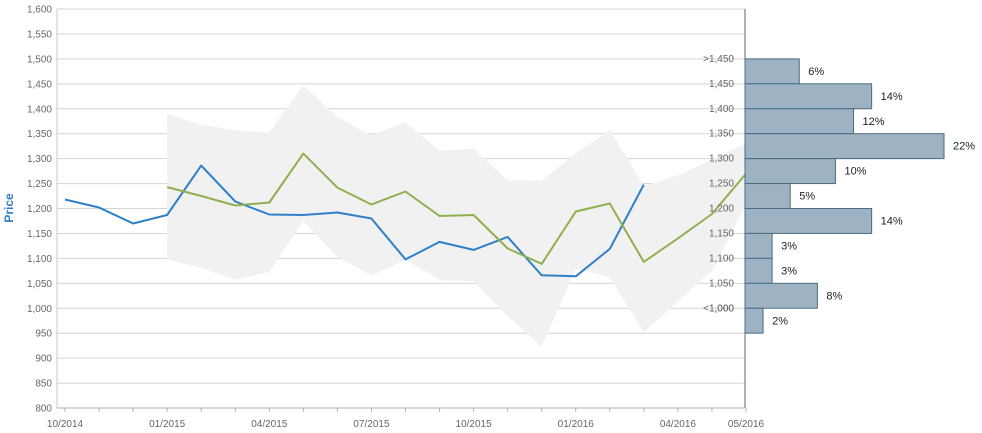  What do you see at coordinates (807, 197) in the screenshot?
I see `histogram-percent-label: 5%` at bounding box center [807, 197].